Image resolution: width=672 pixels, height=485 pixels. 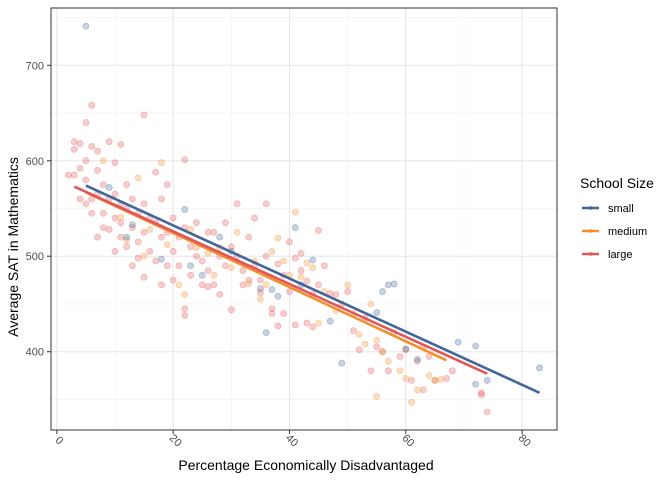 What do you see at coordinates (524, 440) in the screenshot?
I see `x-tick-label: 80` at bounding box center [524, 440].